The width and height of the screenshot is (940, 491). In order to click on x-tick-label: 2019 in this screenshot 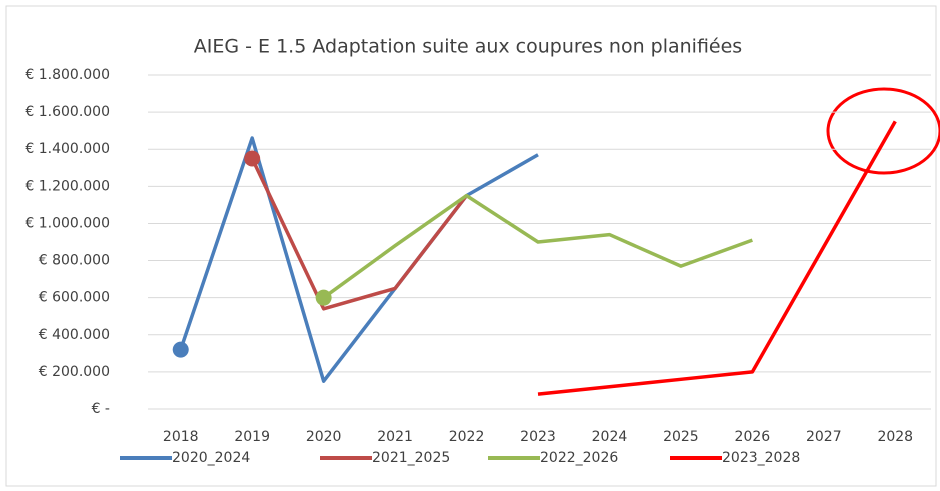, I will do `click(252, 437)`.